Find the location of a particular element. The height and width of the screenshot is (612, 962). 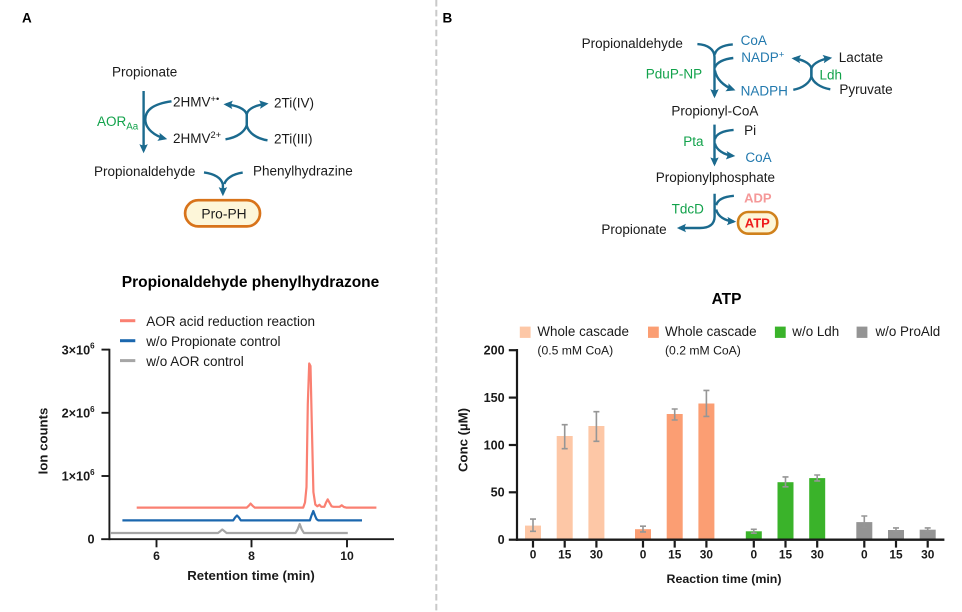

svg-text: 2×10⁶ is located at coordinates (79, 413).